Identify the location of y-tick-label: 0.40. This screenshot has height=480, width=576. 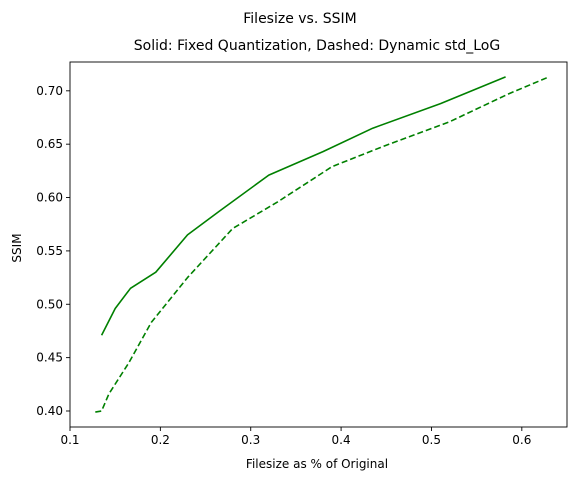
(49, 411).